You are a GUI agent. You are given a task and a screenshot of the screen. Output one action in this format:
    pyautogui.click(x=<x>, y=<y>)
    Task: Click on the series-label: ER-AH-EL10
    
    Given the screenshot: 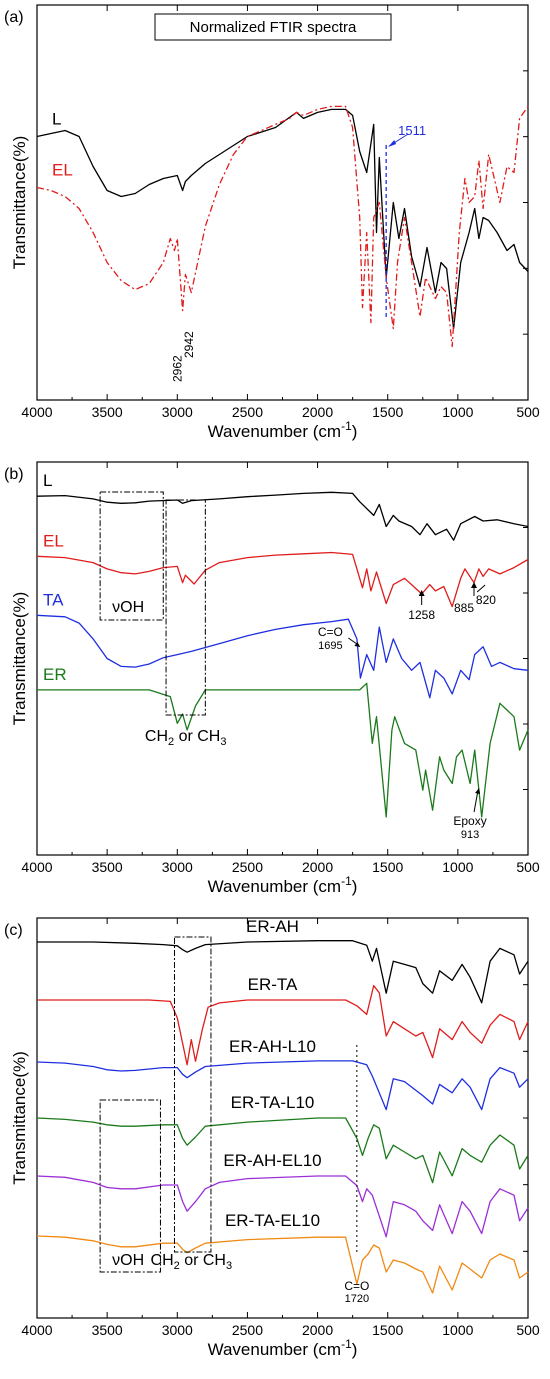 What is the action you would take?
    pyautogui.click(x=272, y=1160)
    